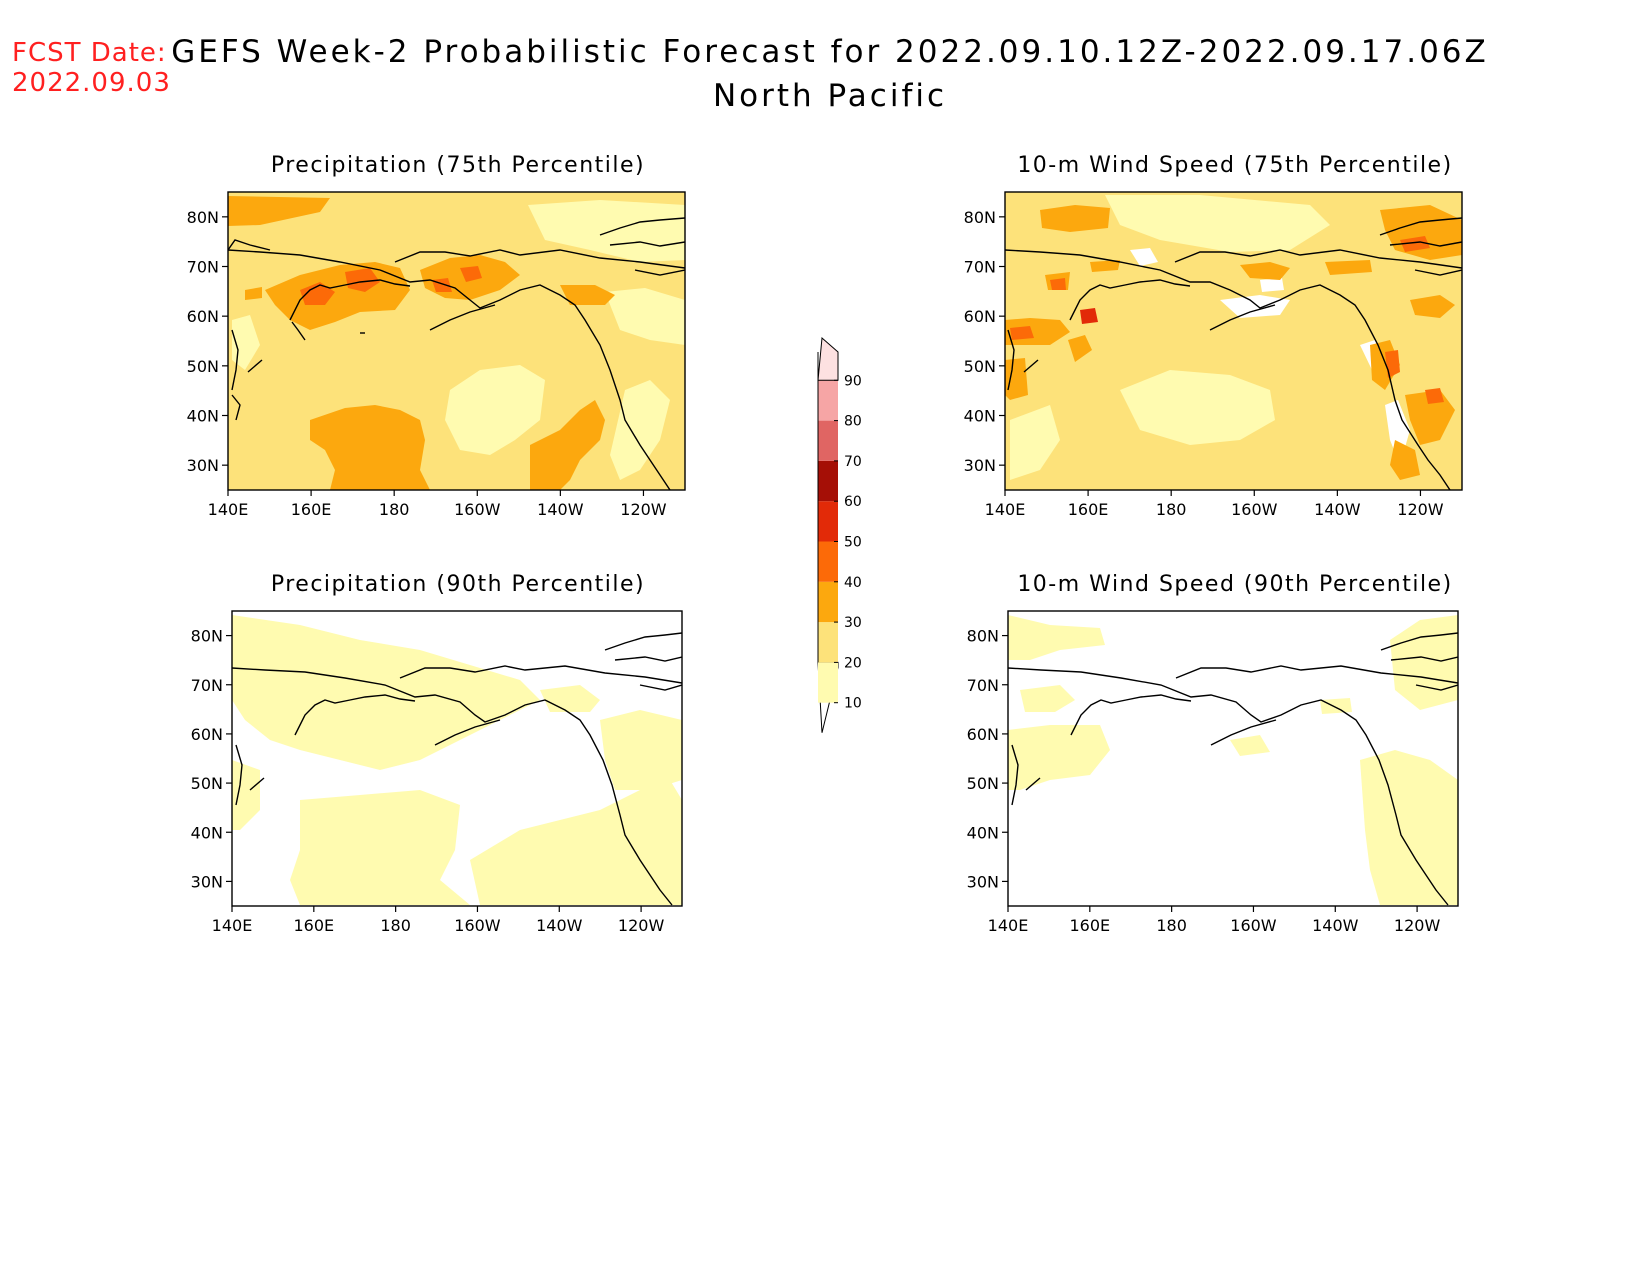  What do you see at coordinates (641, 925) in the screenshot?
I see `lon-label-precip-90: 120W` at bounding box center [641, 925].